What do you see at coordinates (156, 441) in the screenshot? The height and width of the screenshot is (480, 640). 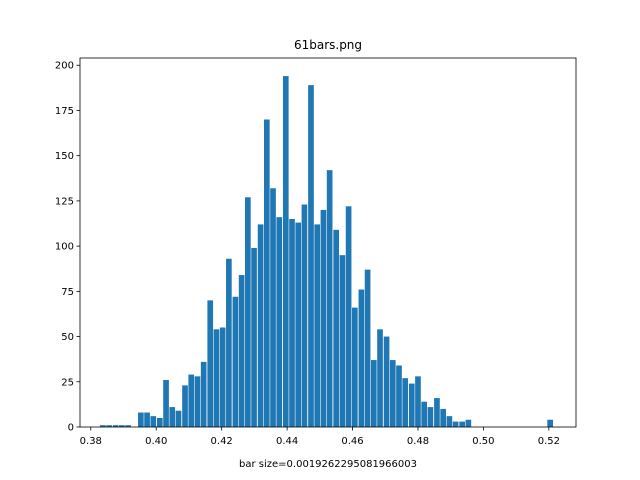 I see `x-tick-label: 0.40` at bounding box center [156, 441].